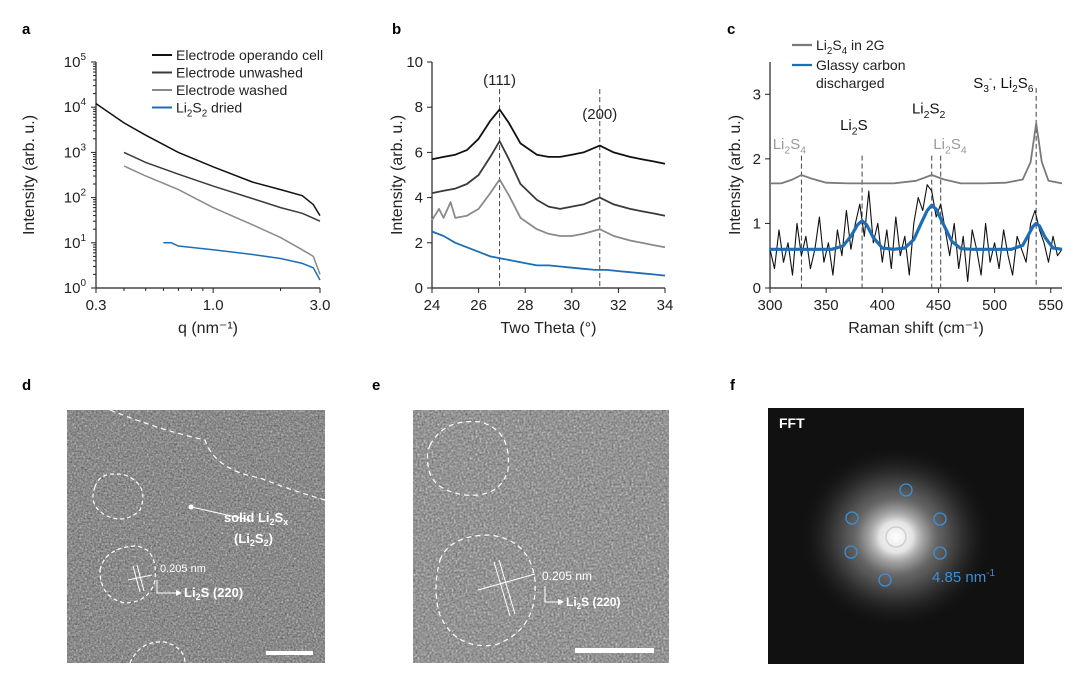 Image resolution: width=1080 pixels, height=687 pixels. Describe the element at coordinates (118, 496) in the screenshot. I see `dashed-region-d1` at that location.